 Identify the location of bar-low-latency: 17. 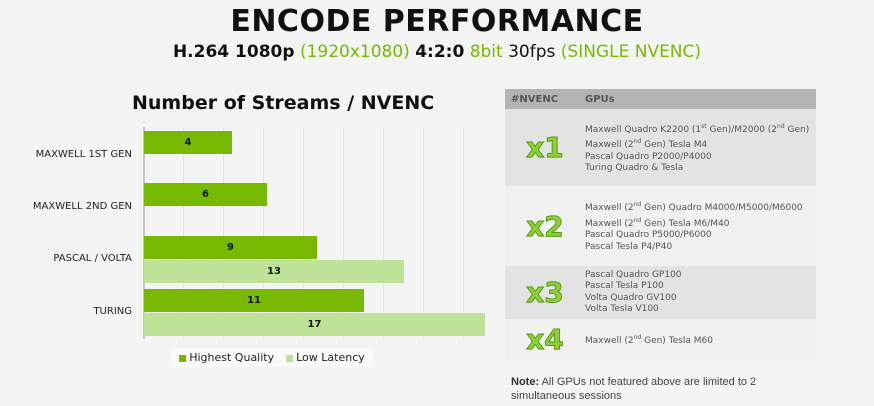
(314, 324).